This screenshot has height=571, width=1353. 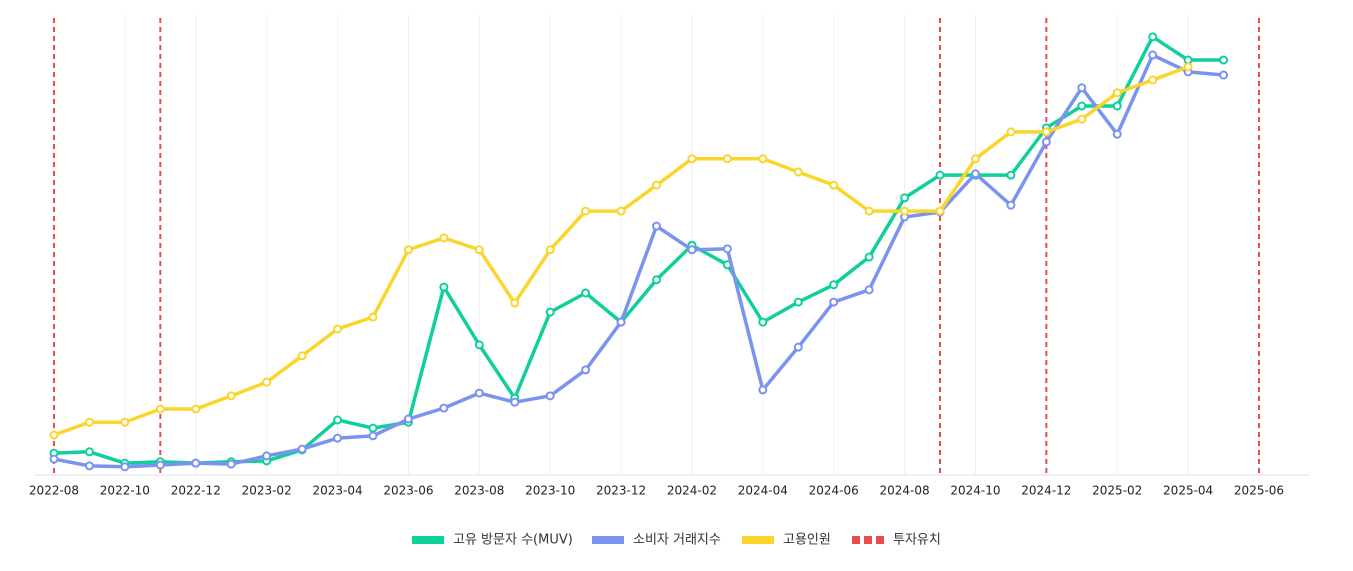 I want to click on x-tick-label: 2022-12, so click(x=196, y=491).